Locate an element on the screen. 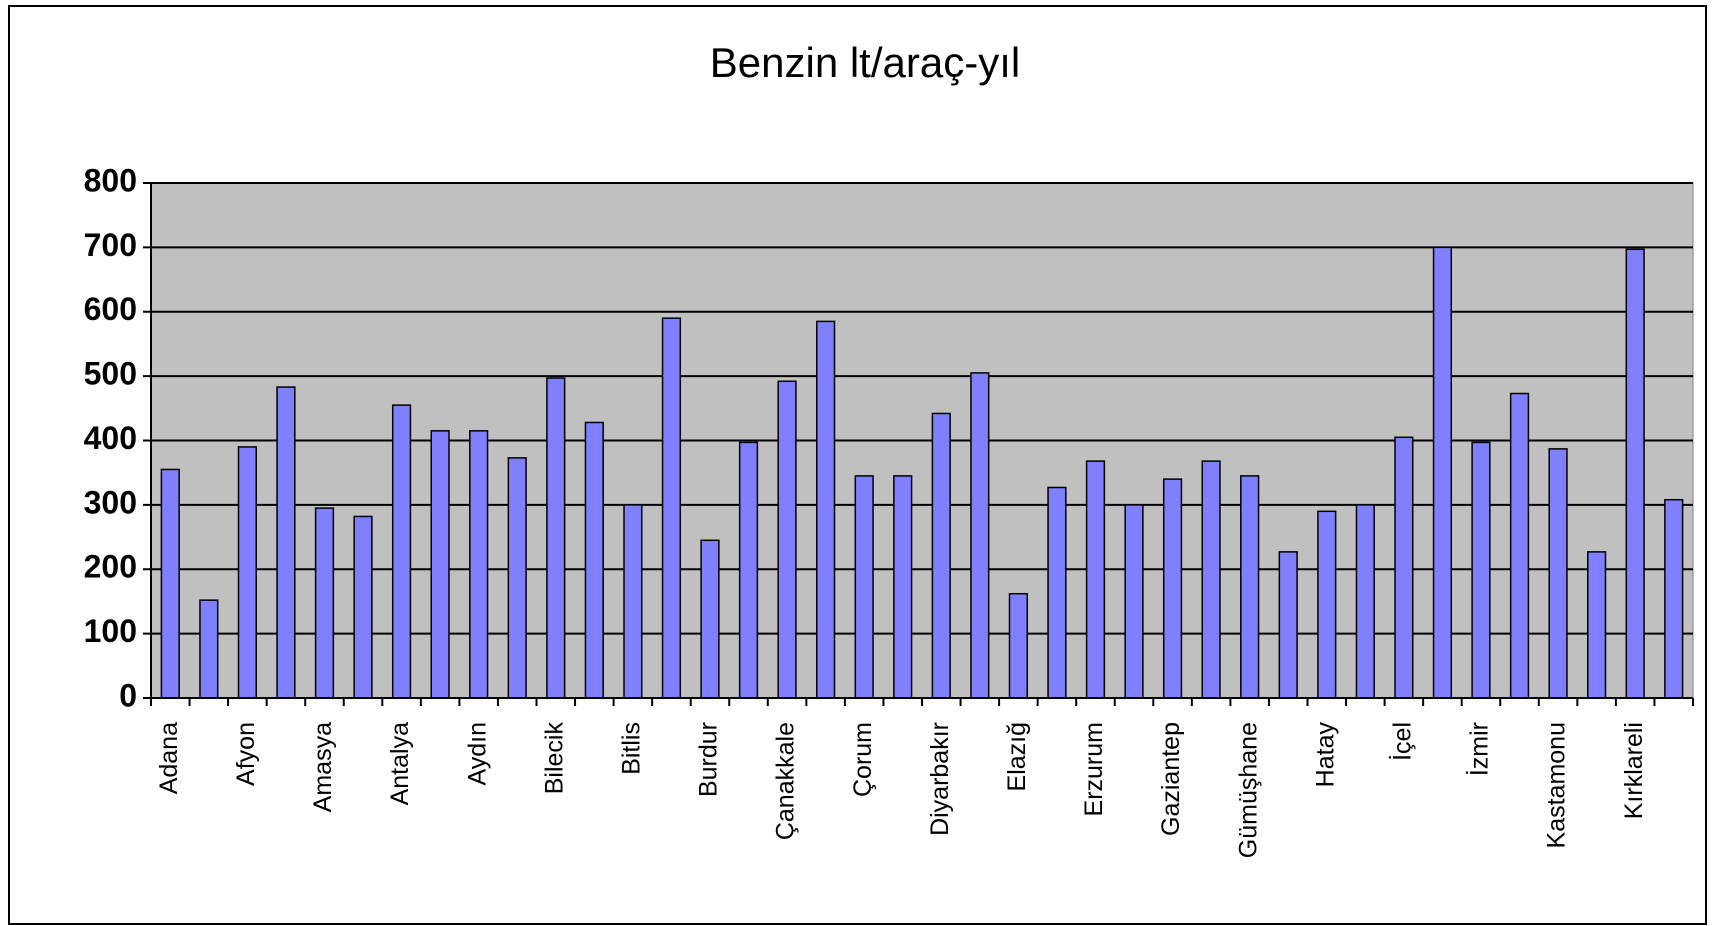 This screenshot has width=1716, height=926. x-tick-label: Afyon is located at coordinates (246, 754).